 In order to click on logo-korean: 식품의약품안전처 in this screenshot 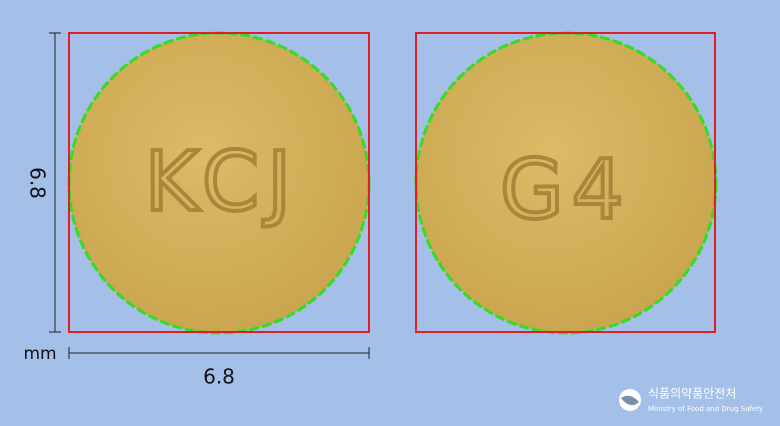, I will do `click(692, 393)`.